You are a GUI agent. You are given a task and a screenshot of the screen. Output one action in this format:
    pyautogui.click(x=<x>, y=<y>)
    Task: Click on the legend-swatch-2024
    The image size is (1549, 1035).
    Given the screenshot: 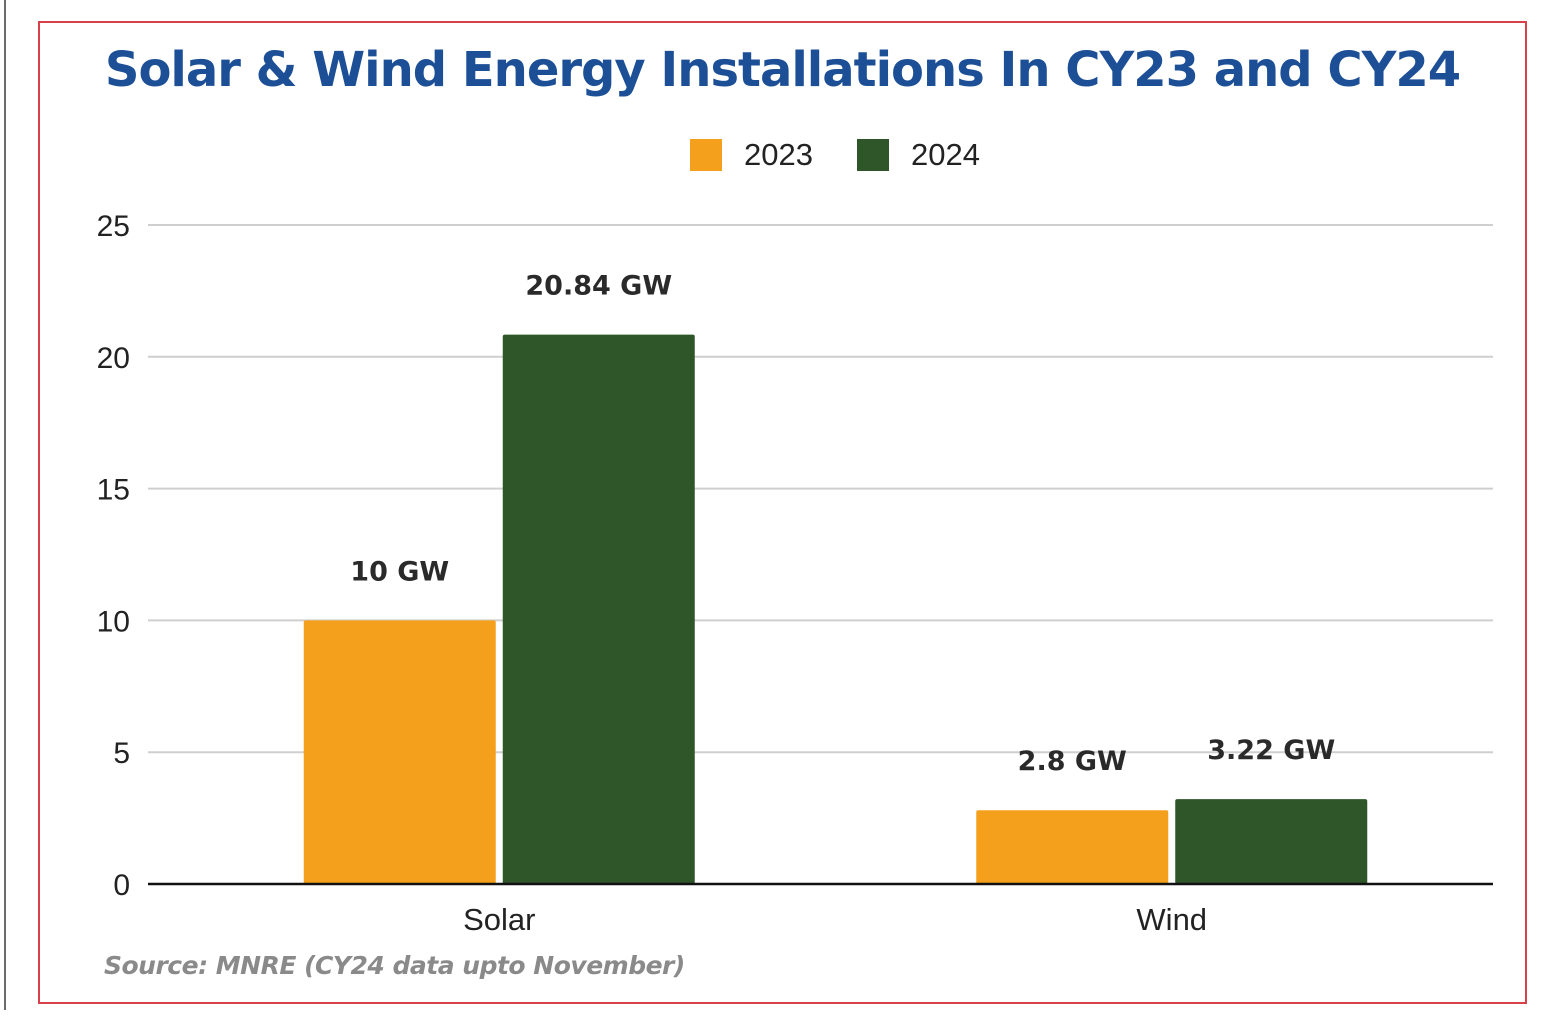 What is the action you would take?
    pyautogui.click(x=872, y=155)
    